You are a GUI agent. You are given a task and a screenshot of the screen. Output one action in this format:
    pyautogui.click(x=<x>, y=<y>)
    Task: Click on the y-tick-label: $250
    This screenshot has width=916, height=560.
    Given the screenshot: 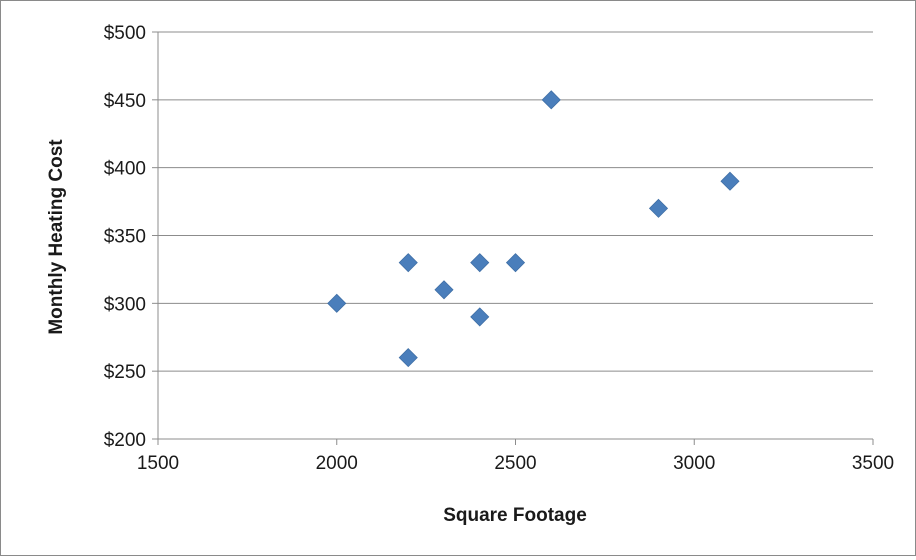 What is the action you would take?
    pyautogui.click(x=125, y=372)
    